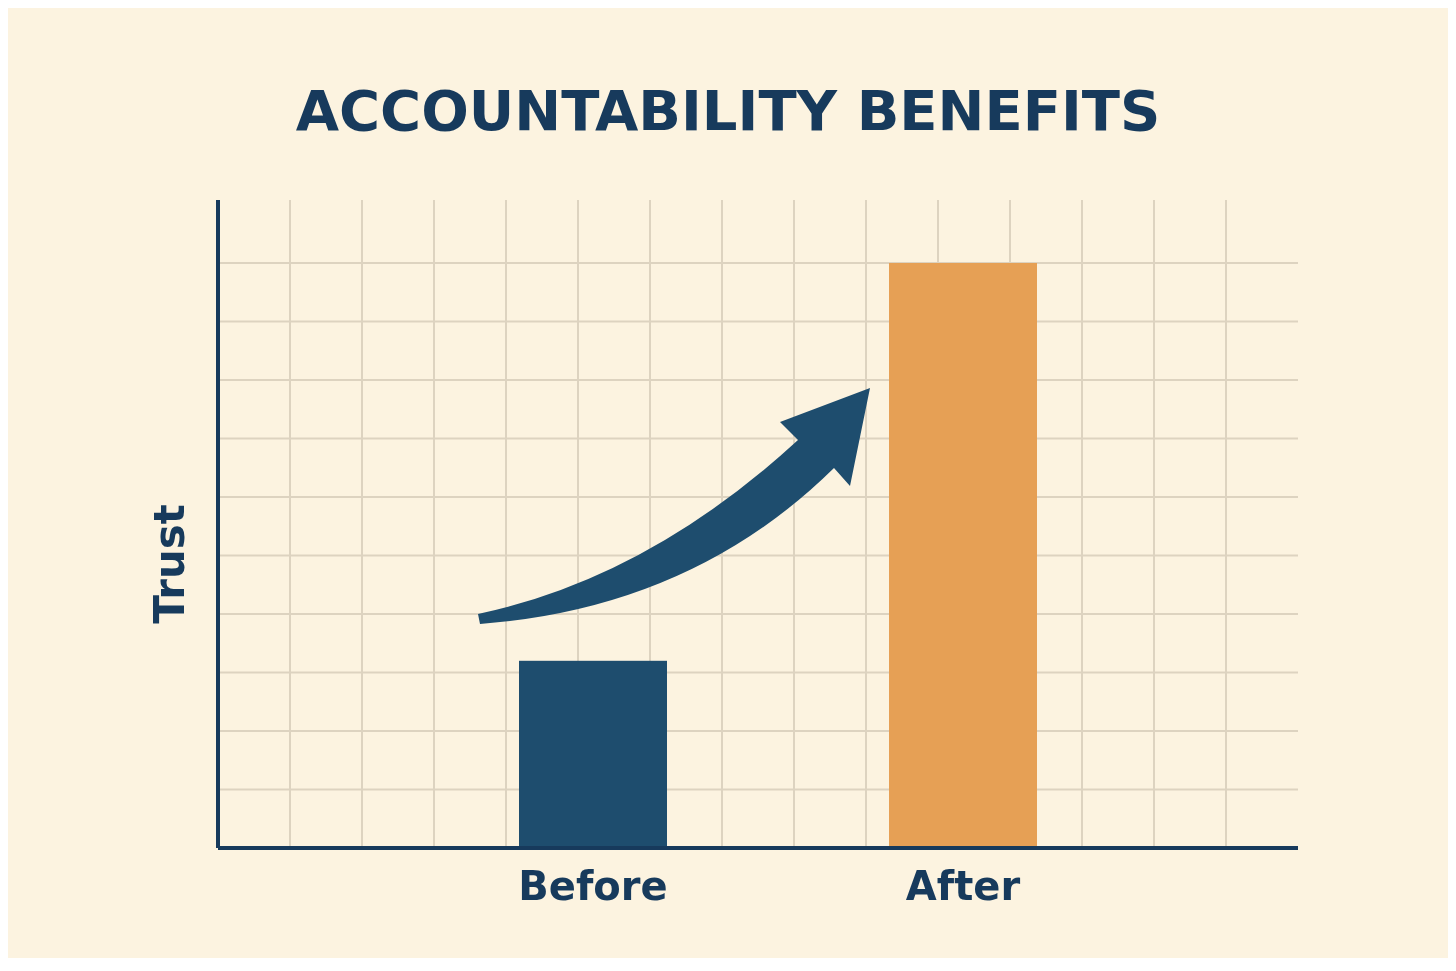  Describe the element at coordinates (728, 110) in the screenshot. I see `chart-title: ACCOUNTABILITY BENEFITS` at that location.